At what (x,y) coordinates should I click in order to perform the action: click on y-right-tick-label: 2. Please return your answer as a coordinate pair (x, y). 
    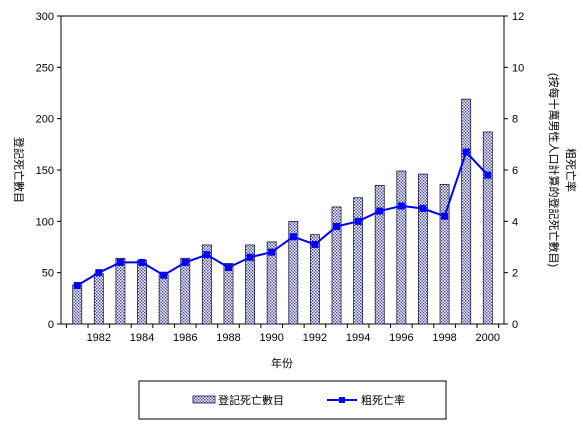
    Looking at the image, I should click on (515, 274).